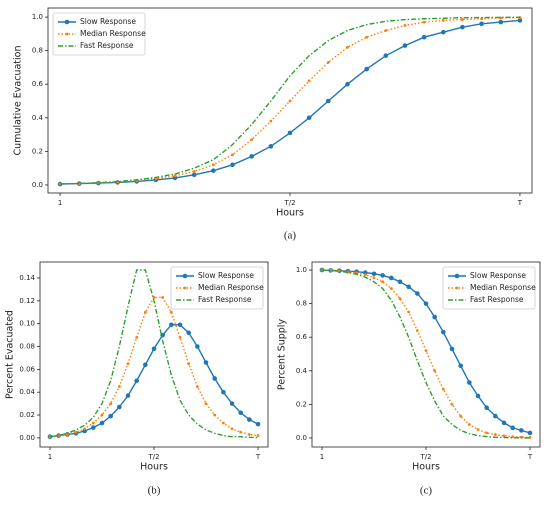  Describe the element at coordinates (27, 392) in the screenshot. I see `y-tick-label: 0.04` at that location.